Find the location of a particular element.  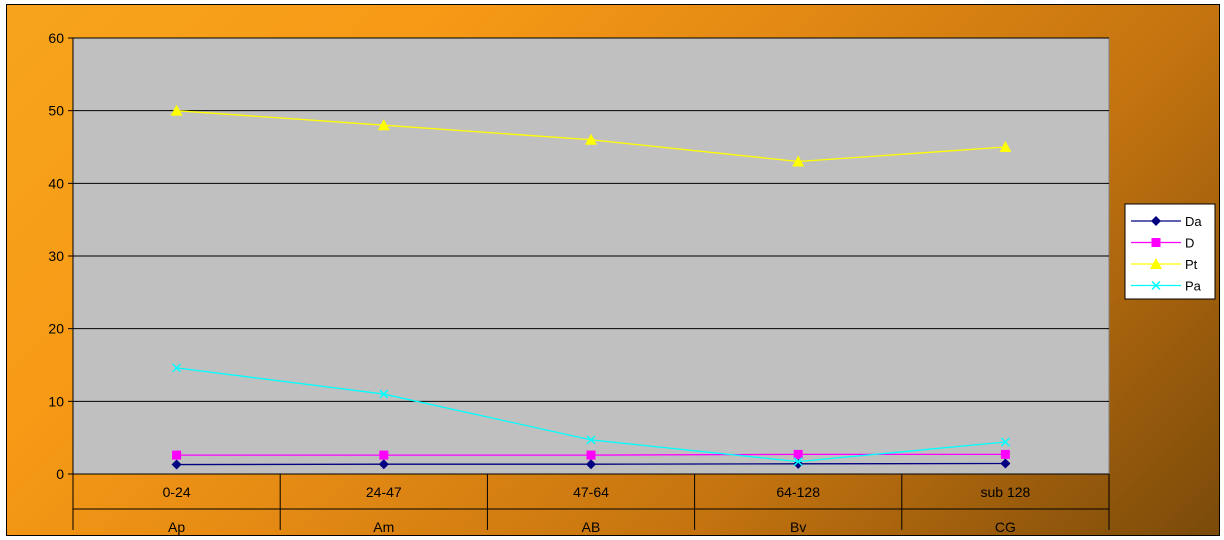

y-tick-label: 10 is located at coordinates (56, 401).